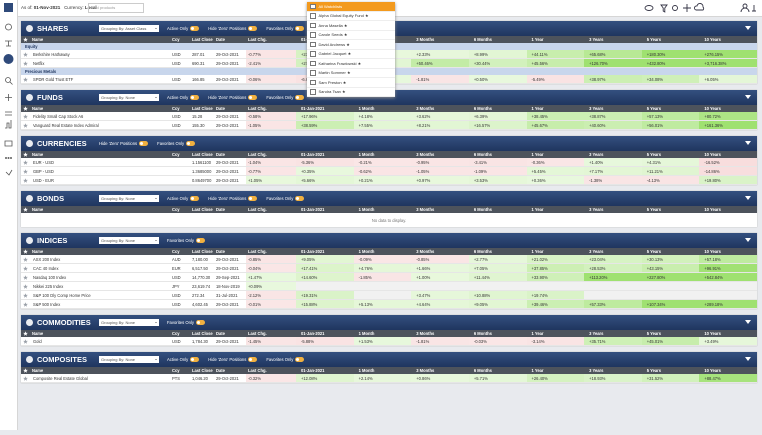 Image resolution: width=762 pixels, height=435 pixels. What do you see at coordinates (351, 92) in the screenshot?
I see `menu-item: Sandra Tsan ★` at bounding box center [351, 92].